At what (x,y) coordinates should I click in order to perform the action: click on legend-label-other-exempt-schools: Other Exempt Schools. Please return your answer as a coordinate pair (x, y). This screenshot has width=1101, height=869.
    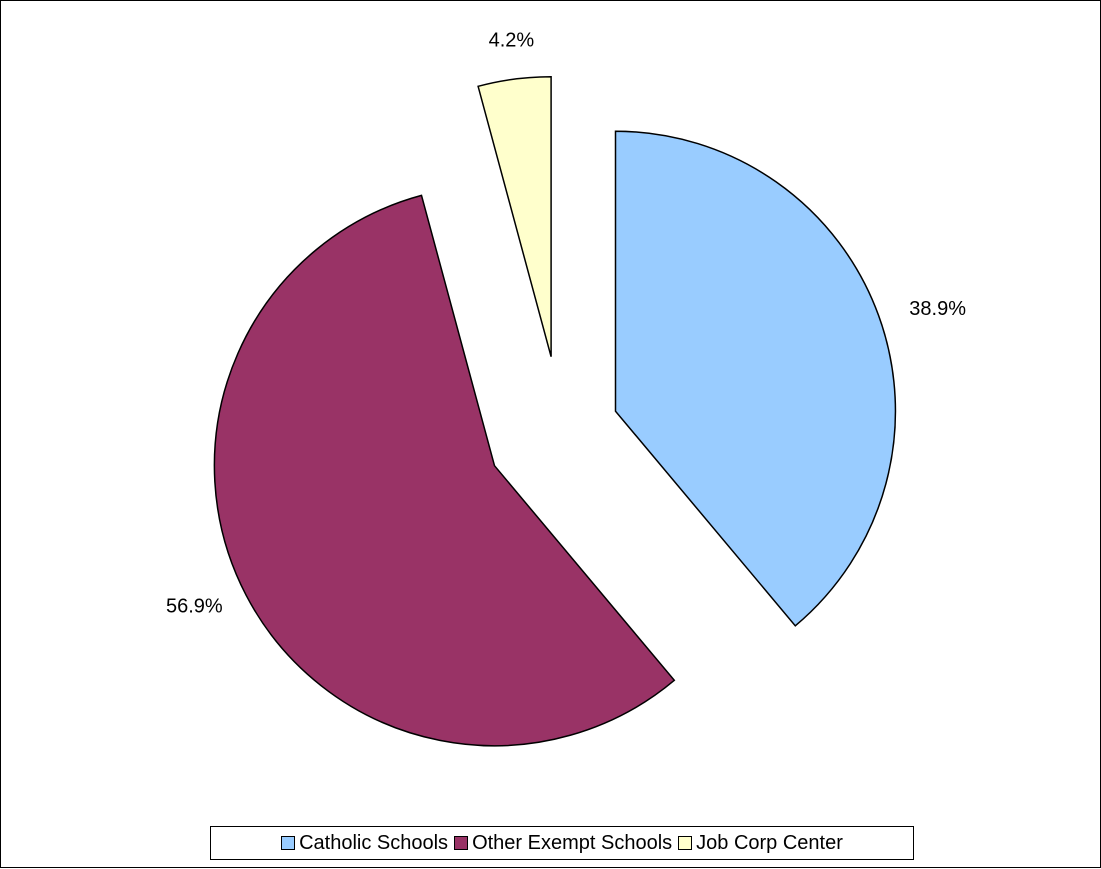
    Looking at the image, I should click on (572, 842).